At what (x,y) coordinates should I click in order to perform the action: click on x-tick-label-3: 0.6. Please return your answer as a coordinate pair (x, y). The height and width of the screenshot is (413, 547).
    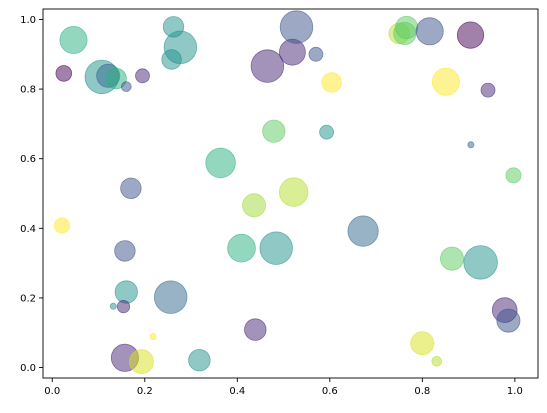
    Looking at the image, I should click on (330, 391).